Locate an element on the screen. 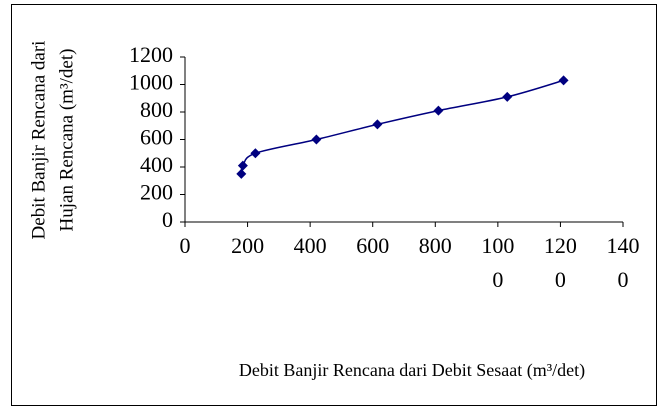 This screenshot has width=659, height=406. y-tick-label: 1000 is located at coordinates (151, 82).